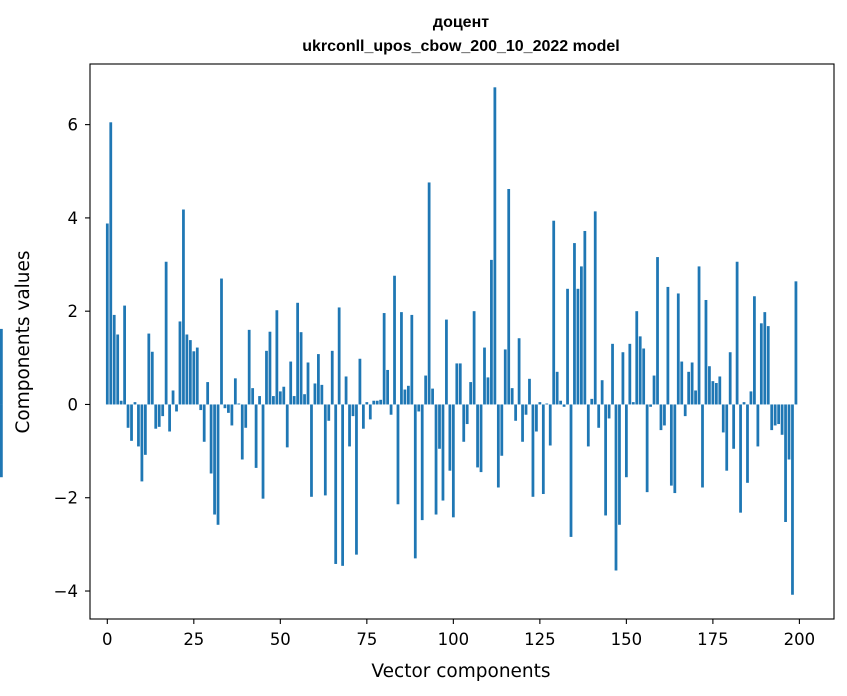 The image size is (847, 696). What do you see at coordinates (461, 22) in the screenshot?
I see `chart-title: доцент` at bounding box center [461, 22].